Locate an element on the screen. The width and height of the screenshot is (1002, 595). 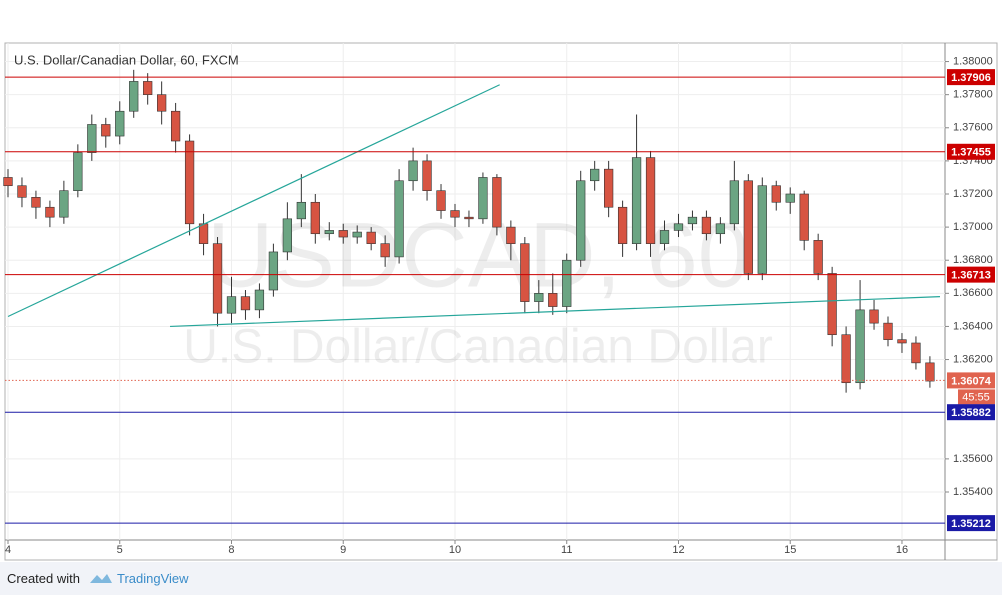
y-tick-label: 1.36200 is located at coordinates (973, 359).